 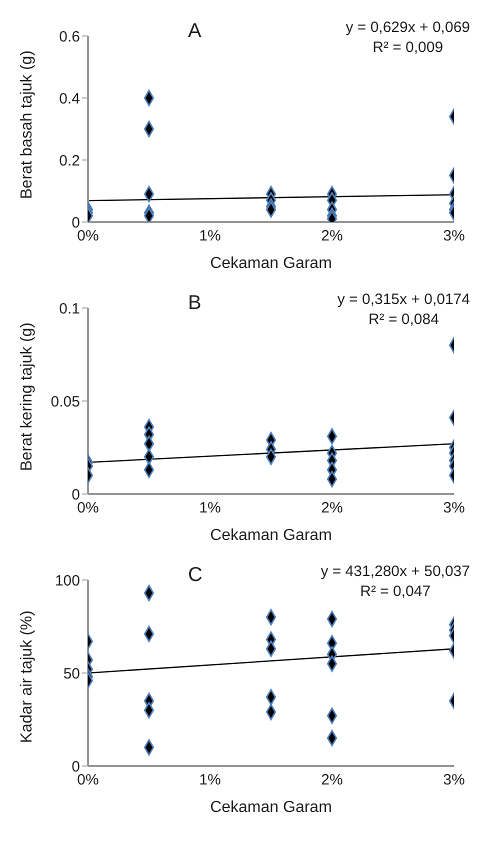 What do you see at coordinates (195, 303) in the screenshot?
I see `chart-title: B` at bounding box center [195, 303].